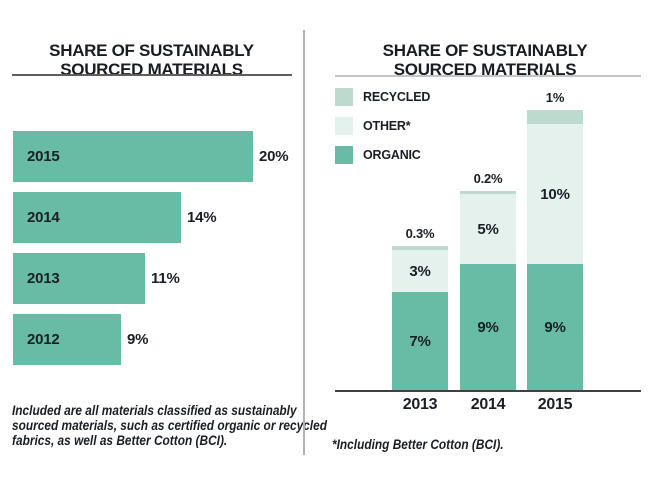  I want to click on bar-year-label-2015: 2015, so click(43, 156).